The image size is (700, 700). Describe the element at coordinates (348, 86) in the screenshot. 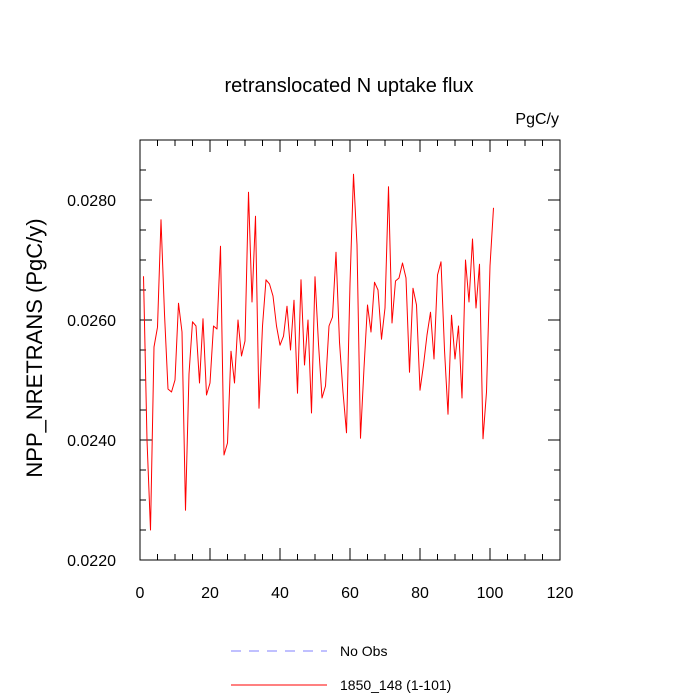

I see `chart-title: retranslocated N uptake flux` at that location.